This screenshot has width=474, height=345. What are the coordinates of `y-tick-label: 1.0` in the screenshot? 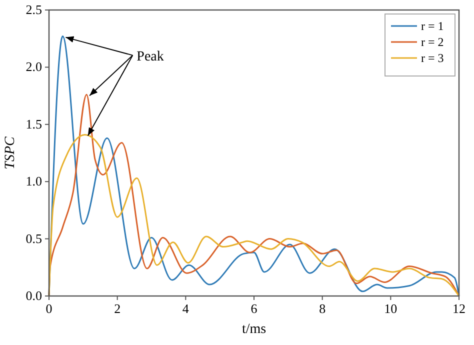 It's located at (34, 181).